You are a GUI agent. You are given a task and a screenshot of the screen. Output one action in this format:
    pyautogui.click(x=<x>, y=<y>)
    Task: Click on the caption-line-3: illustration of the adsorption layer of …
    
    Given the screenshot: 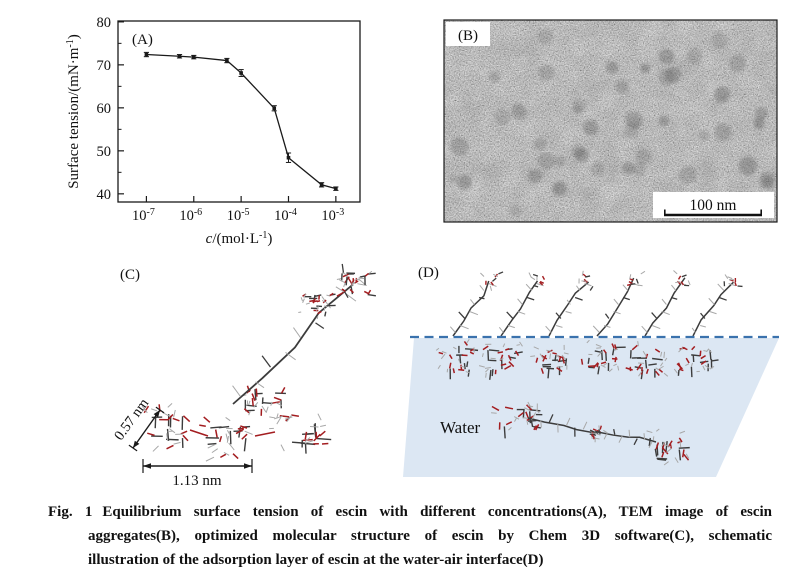 What is the action you would take?
    pyautogui.click(x=316, y=560)
    